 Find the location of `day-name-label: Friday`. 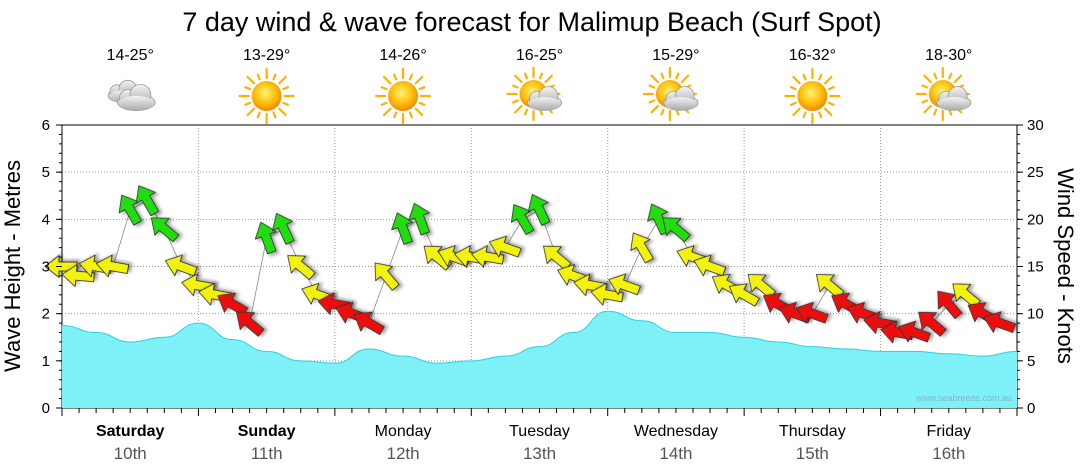

day-name-label: Friday is located at coordinates (949, 431).